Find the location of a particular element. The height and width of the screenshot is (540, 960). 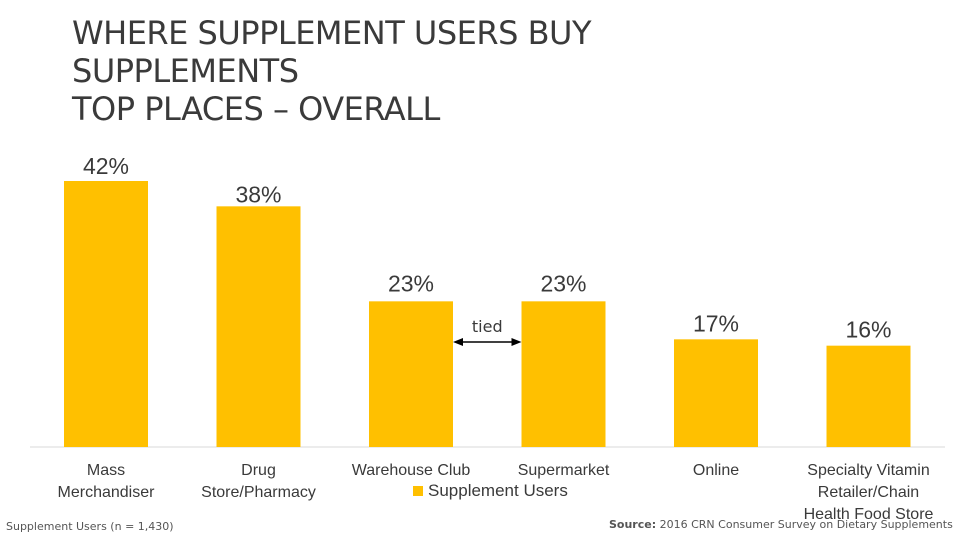

category-label-0-line-1: Merchandiser is located at coordinates (107, 492).